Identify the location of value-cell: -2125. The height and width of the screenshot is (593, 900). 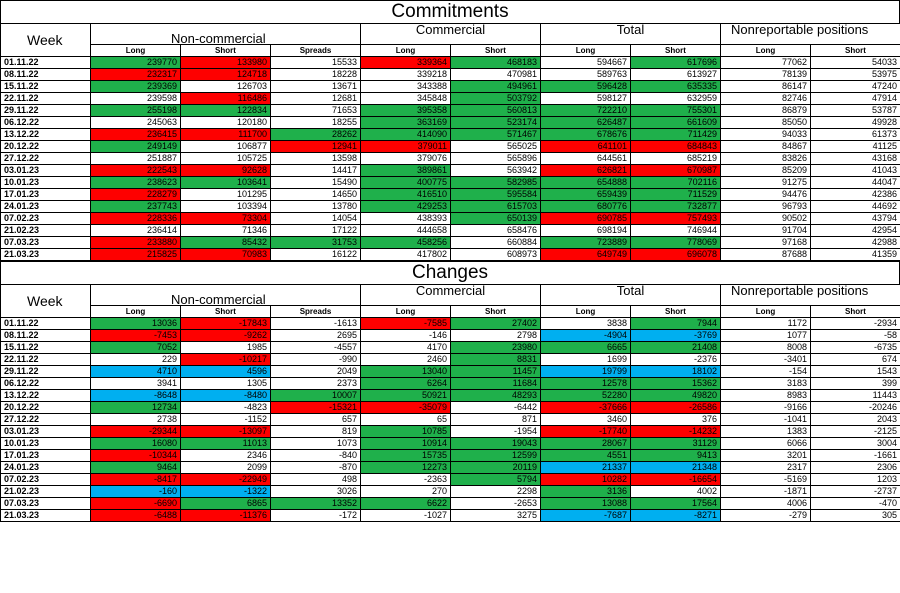
(855, 431).